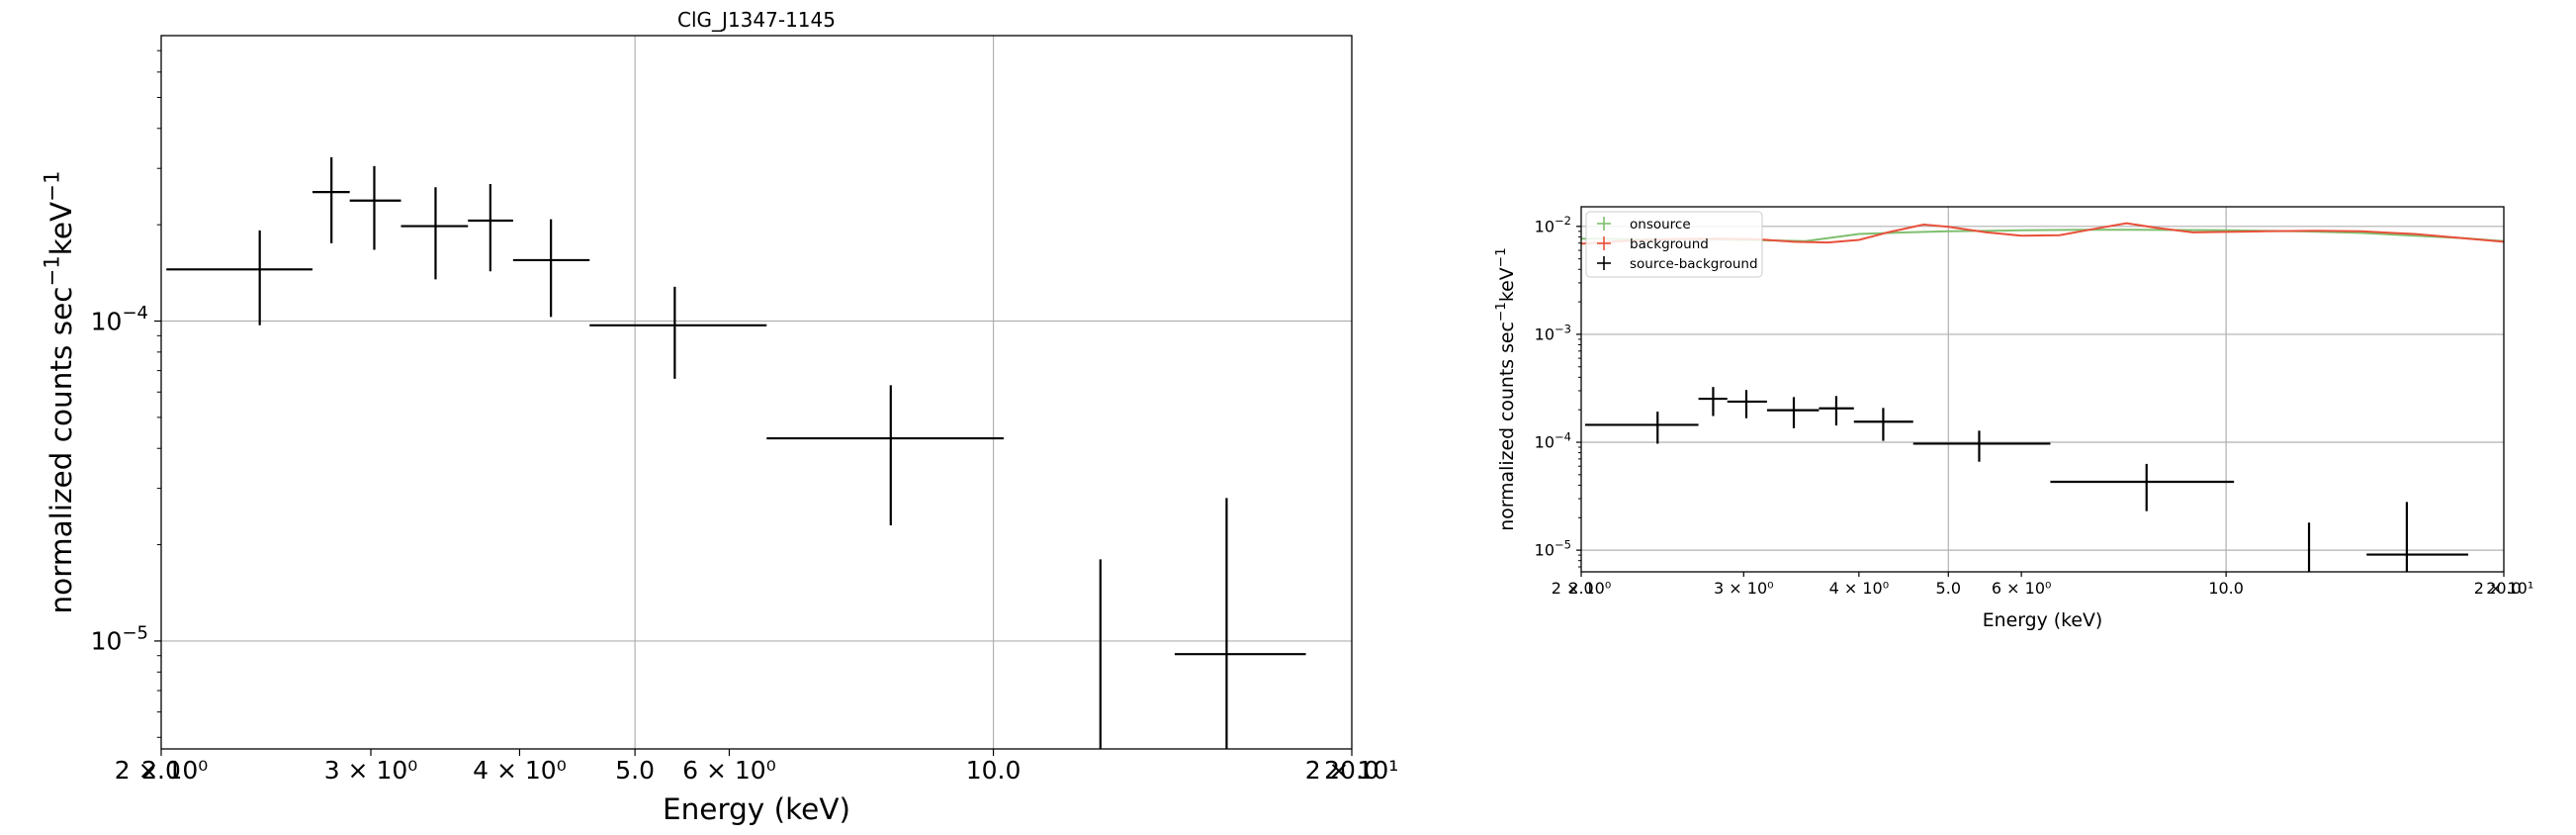 The width and height of the screenshot is (2576, 835). Describe the element at coordinates (1694, 264) in the screenshot. I see `legend-label: source-background` at that location.